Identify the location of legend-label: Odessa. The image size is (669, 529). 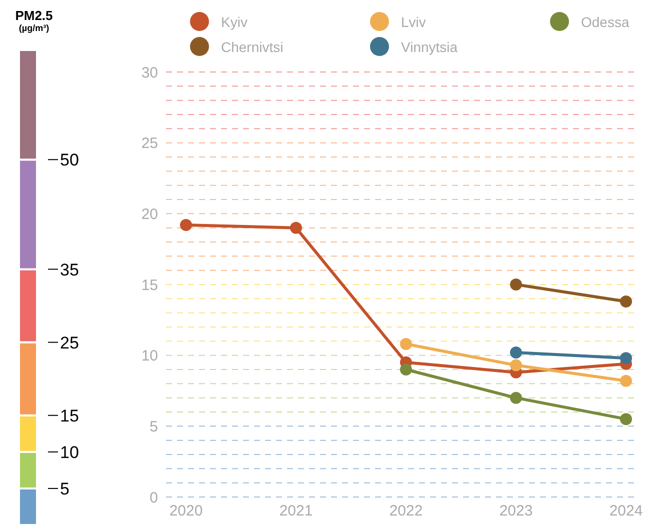
(605, 22).